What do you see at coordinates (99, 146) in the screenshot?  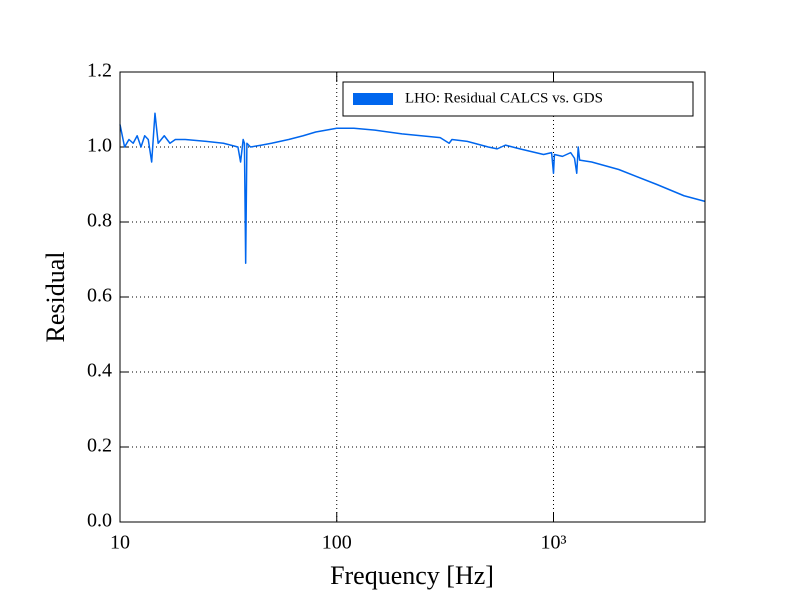 I see `y-tick-label: 1.0` at bounding box center [99, 146].